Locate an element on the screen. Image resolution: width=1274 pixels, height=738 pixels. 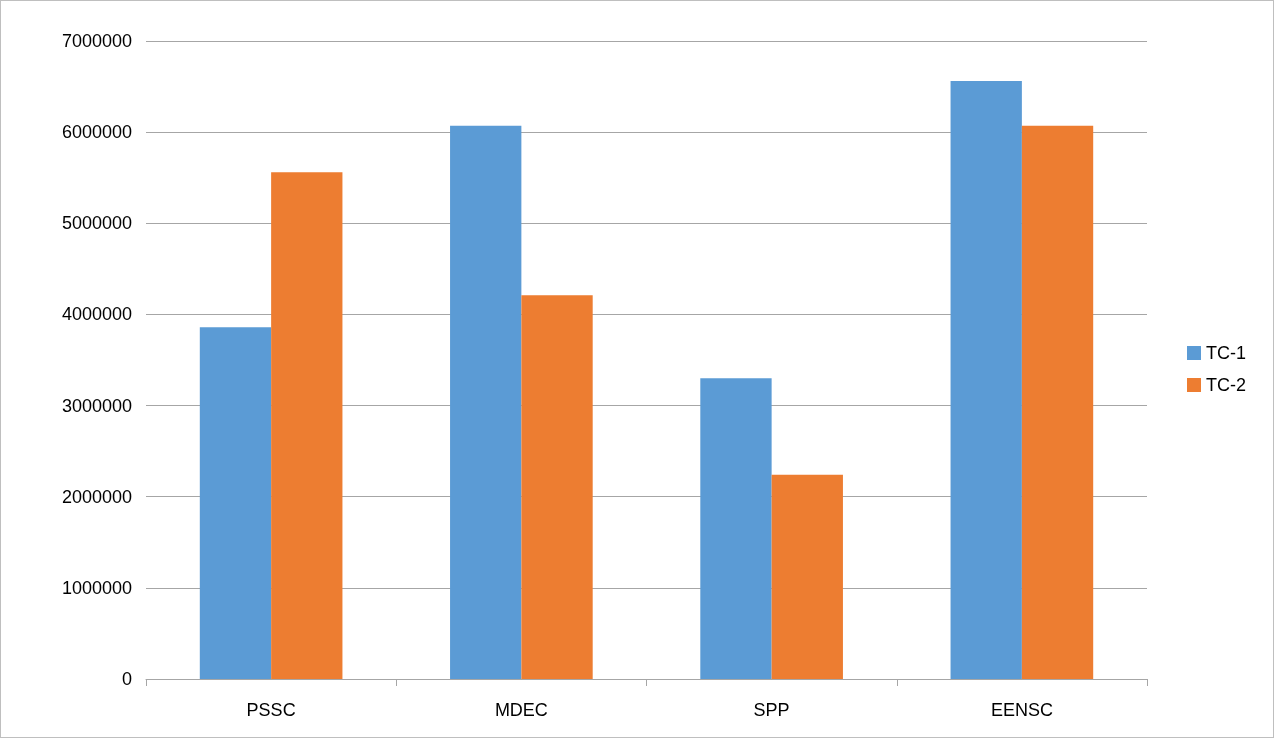
y-tick-label: 4000000 is located at coordinates (96, 314).